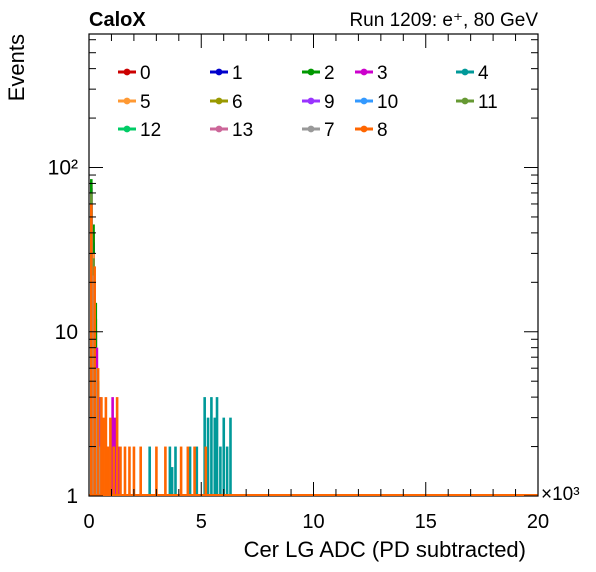  I want to click on legend-label: 6, so click(237, 102).